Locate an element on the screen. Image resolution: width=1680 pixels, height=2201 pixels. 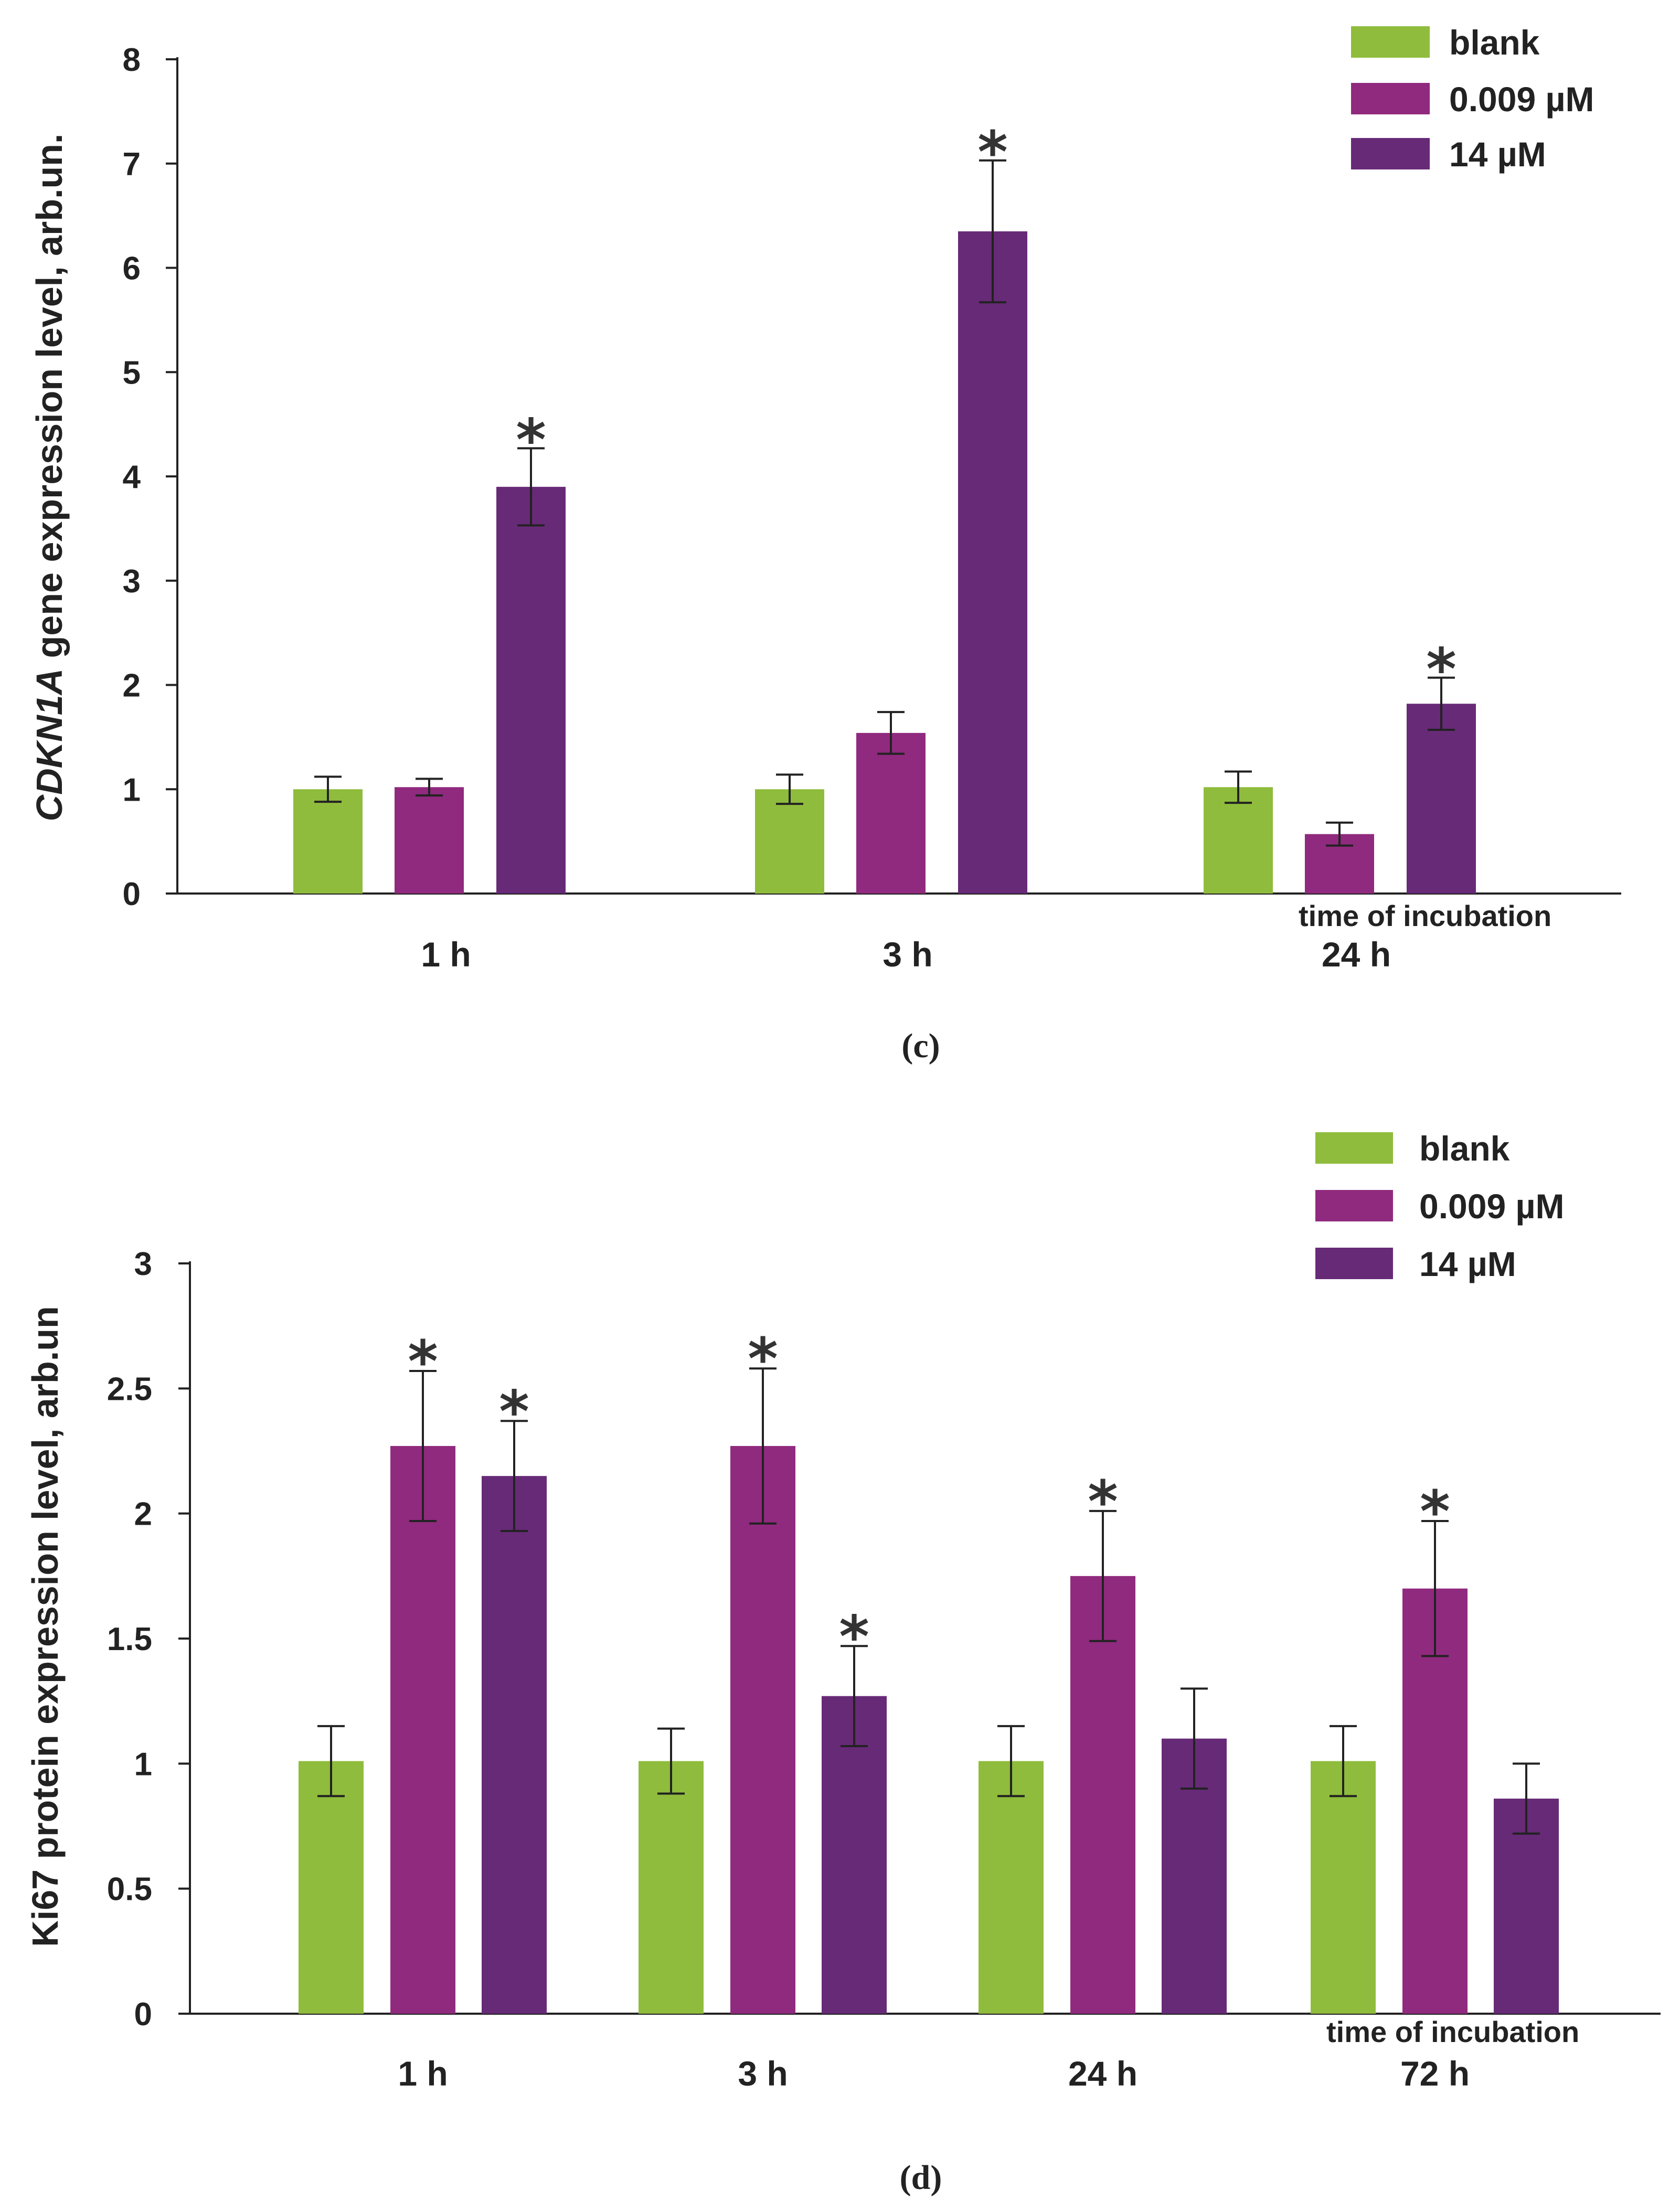
y-tick-label: 7 is located at coordinates (132, 165).